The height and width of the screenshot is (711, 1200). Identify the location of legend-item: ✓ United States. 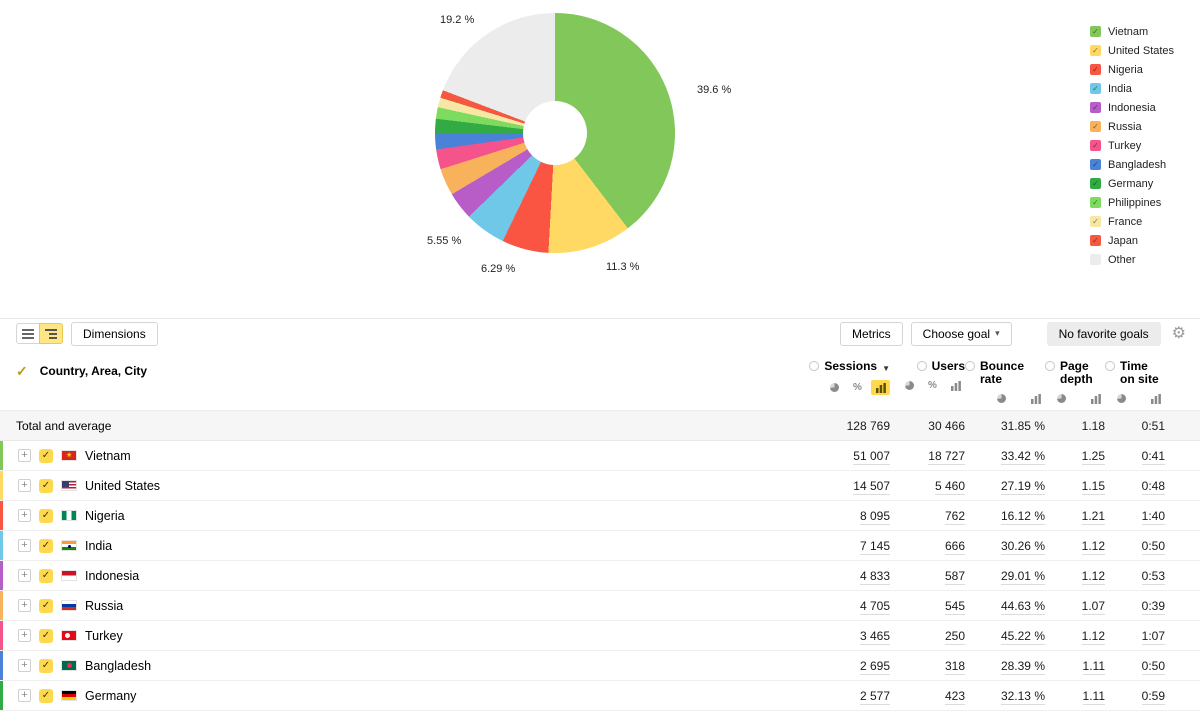
(1132, 50).